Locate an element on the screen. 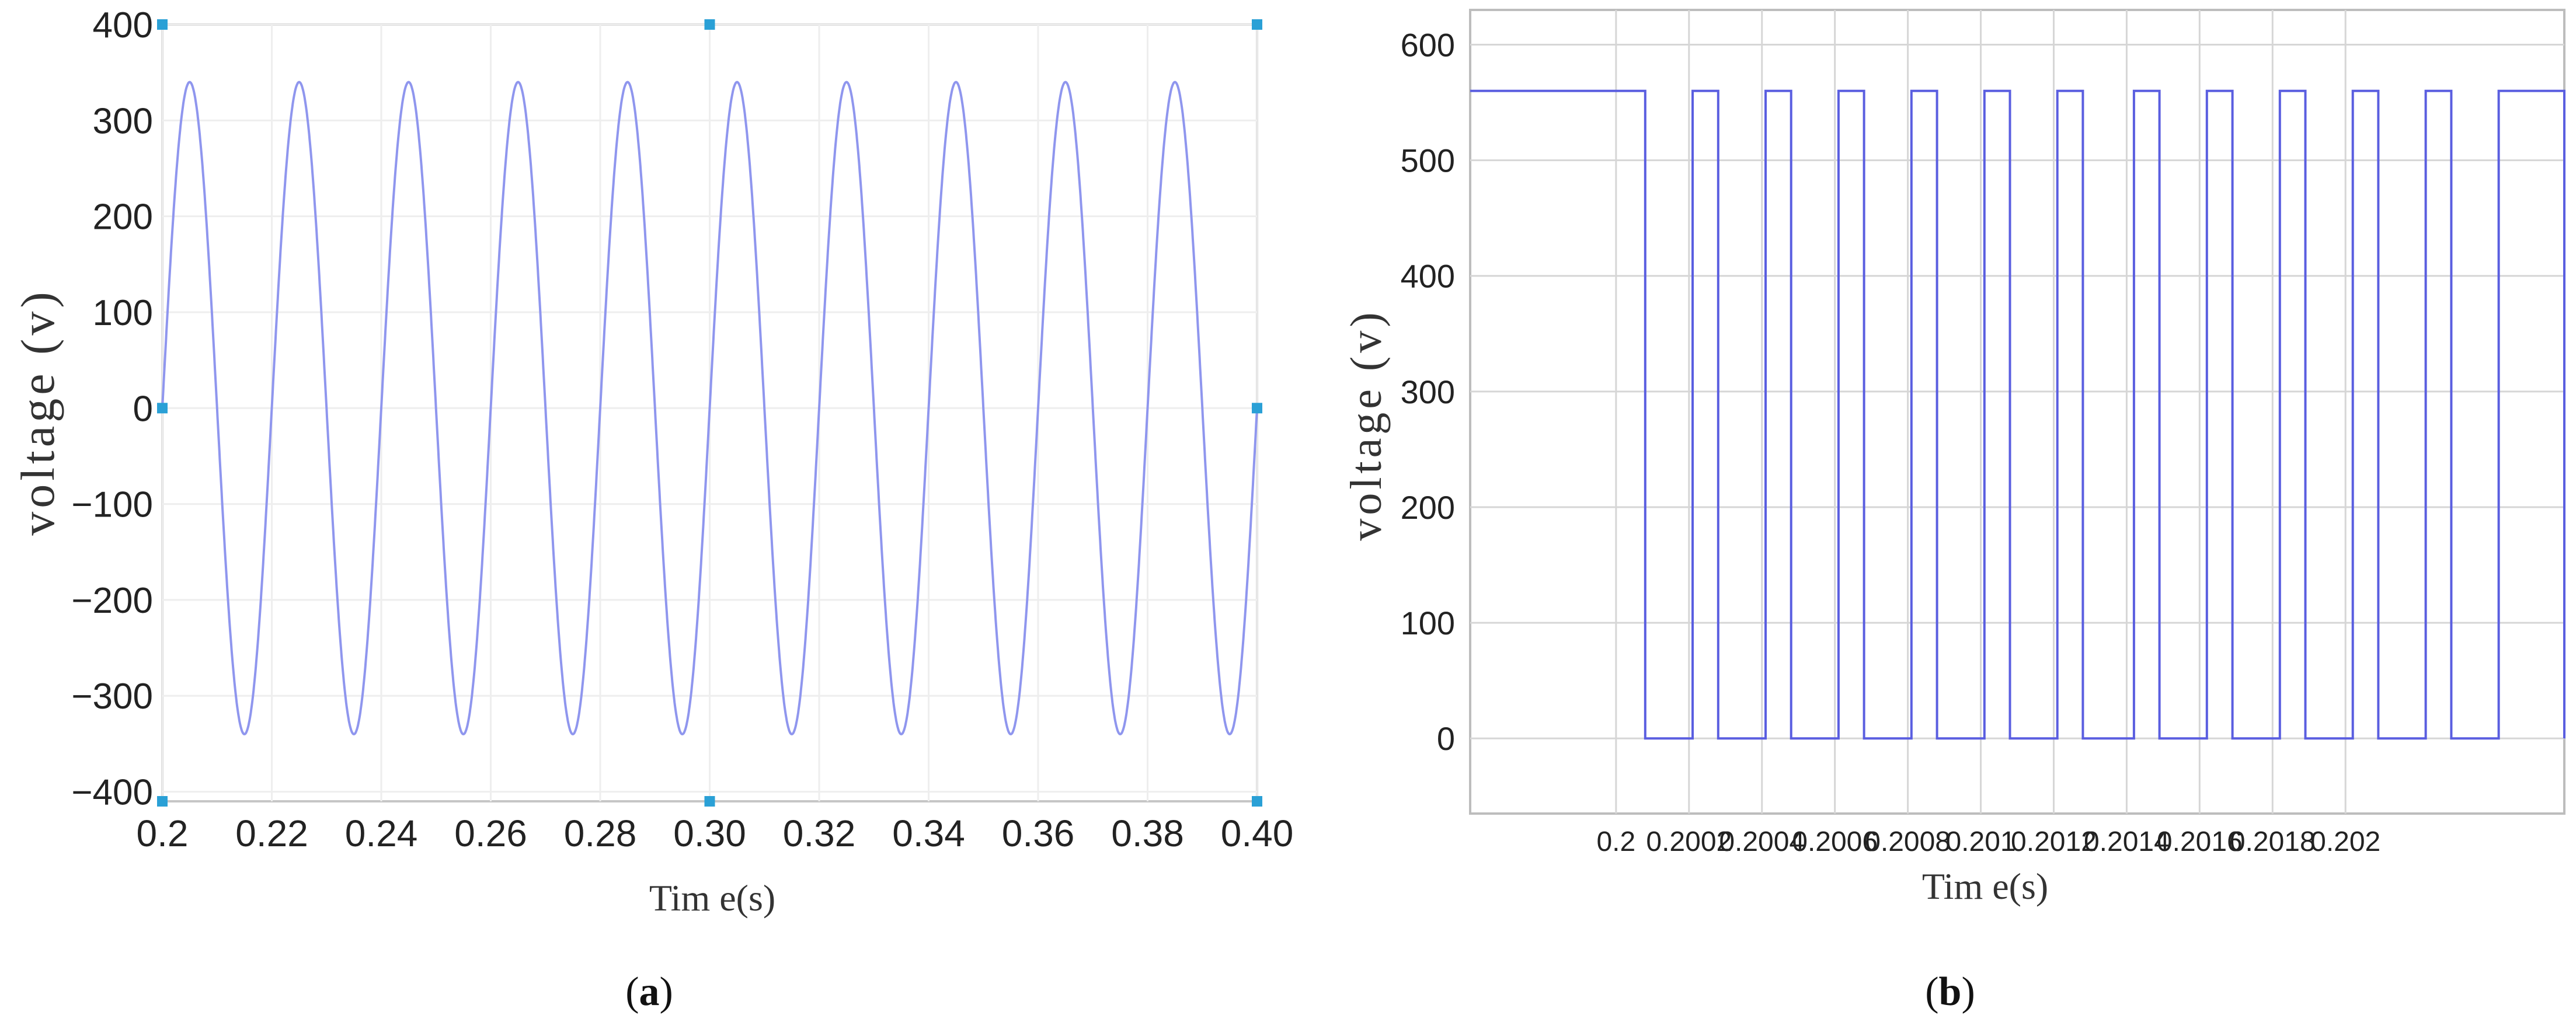 This screenshot has width=2576, height=1026. y-axis-title-b: voltage (v) is located at coordinates (1366, 424).